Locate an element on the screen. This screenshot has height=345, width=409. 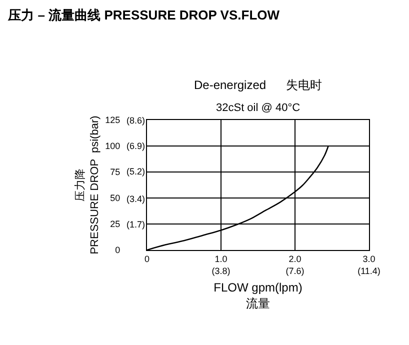
y2-tick-label: (8.6) is located at coordinates (135, 120).